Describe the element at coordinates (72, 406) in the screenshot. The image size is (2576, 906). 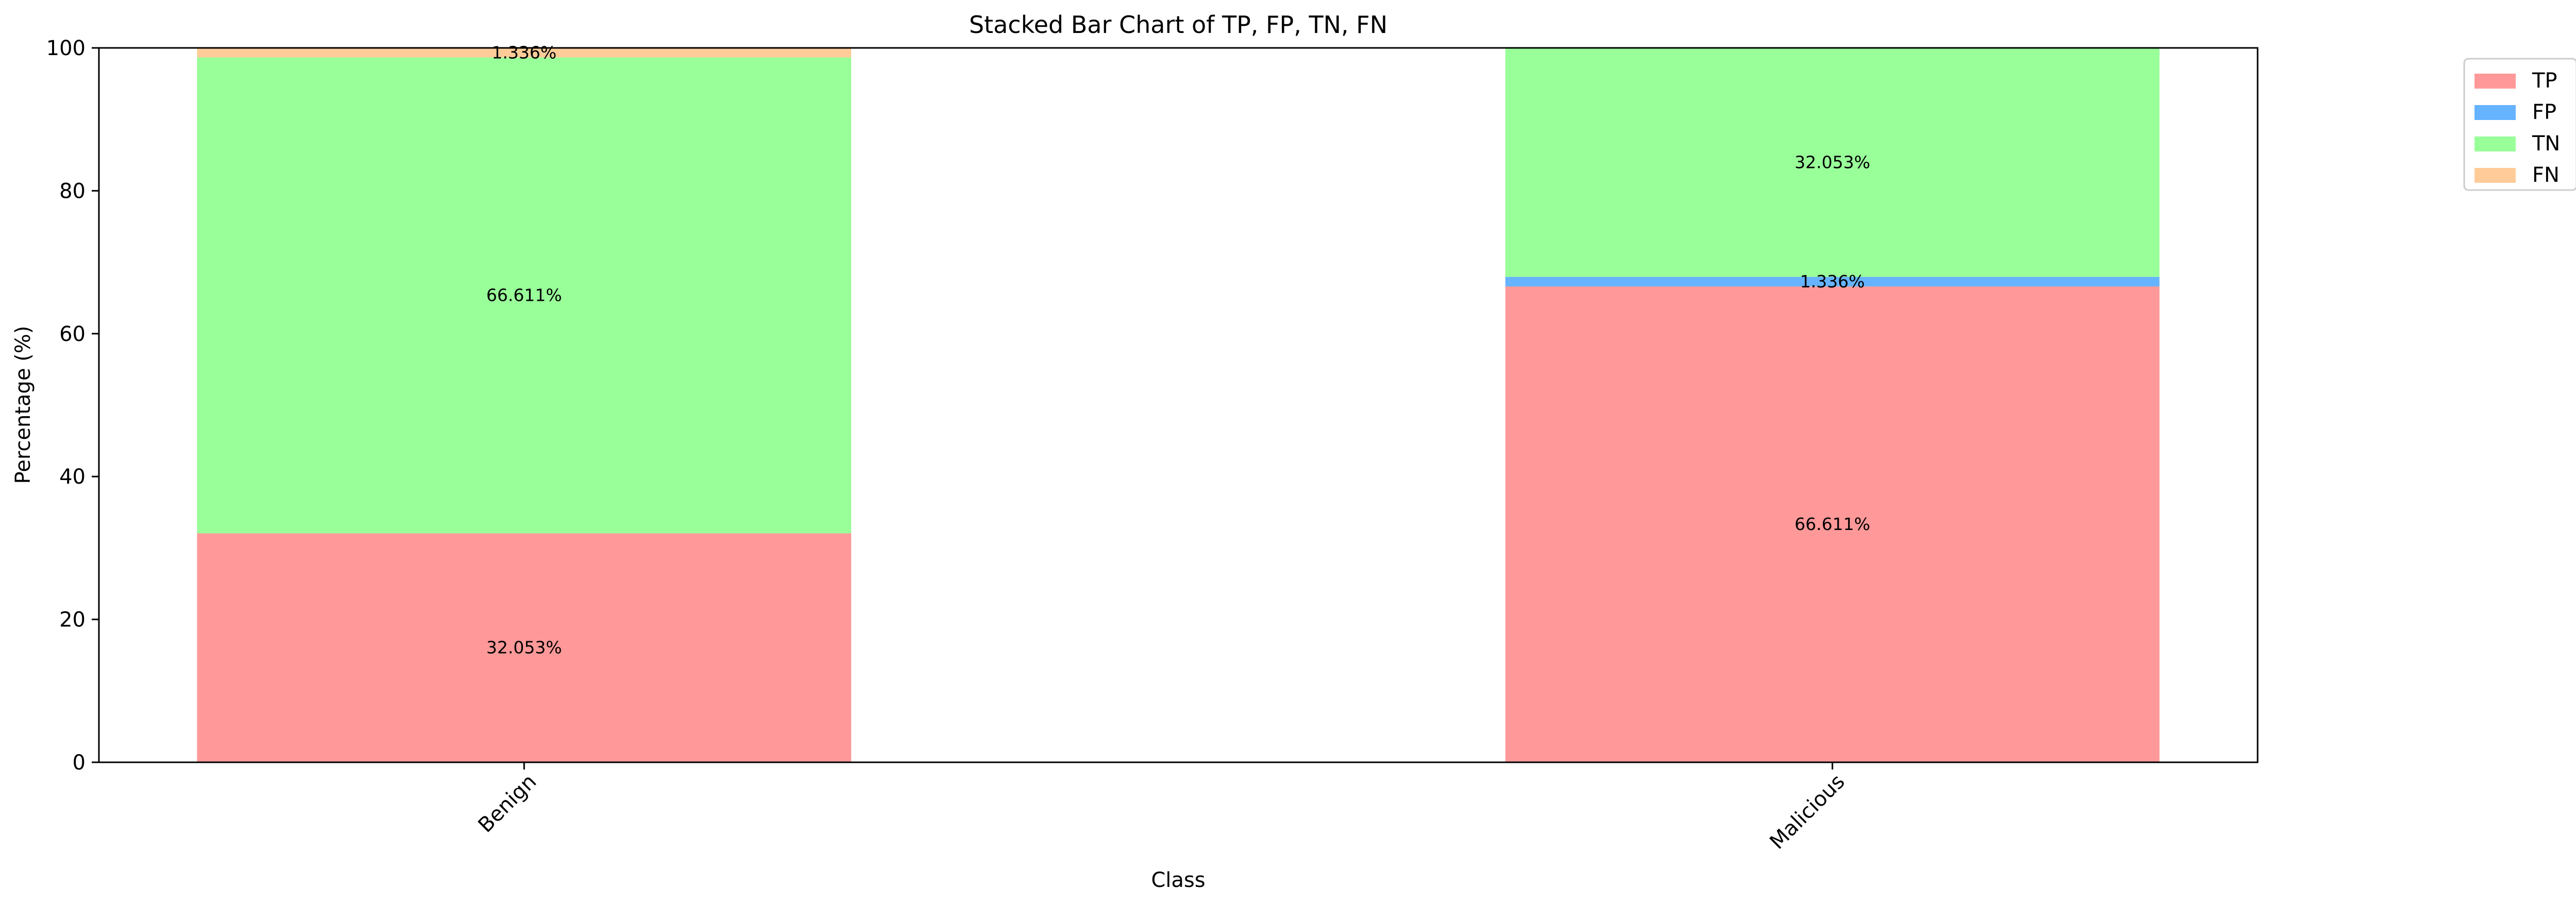
I see `y-axis-ticks: 0 20 40 60 80 100` at that location.